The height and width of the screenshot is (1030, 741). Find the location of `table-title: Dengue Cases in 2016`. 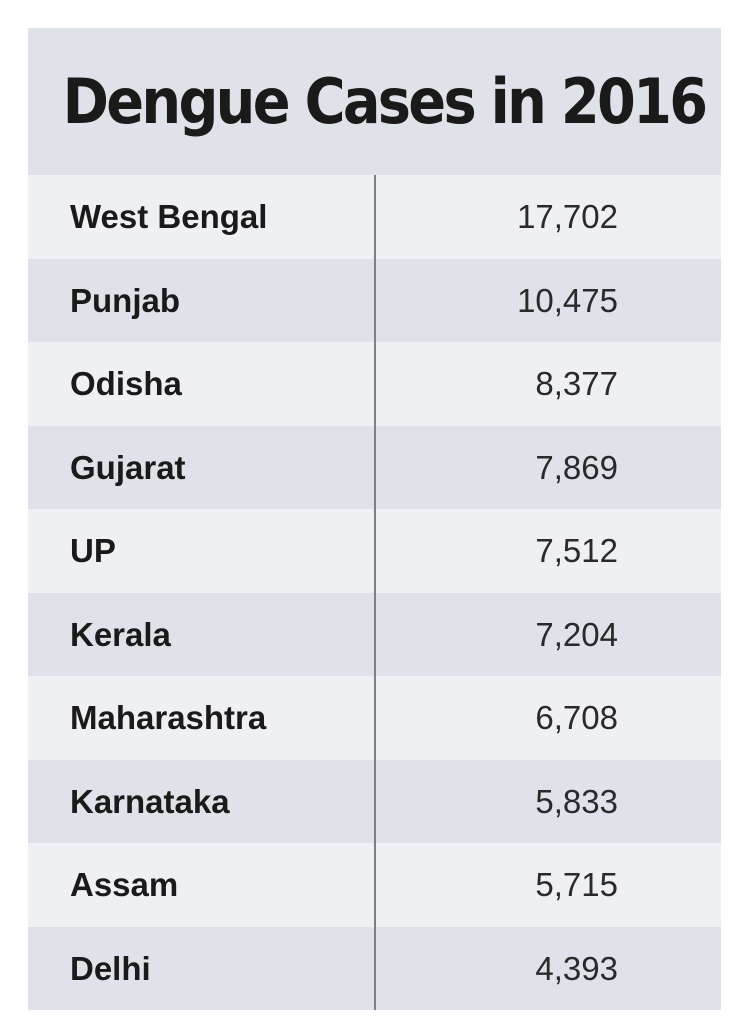

table-title: Dengue Cases in 2016 is located at coordinates (385, 101).